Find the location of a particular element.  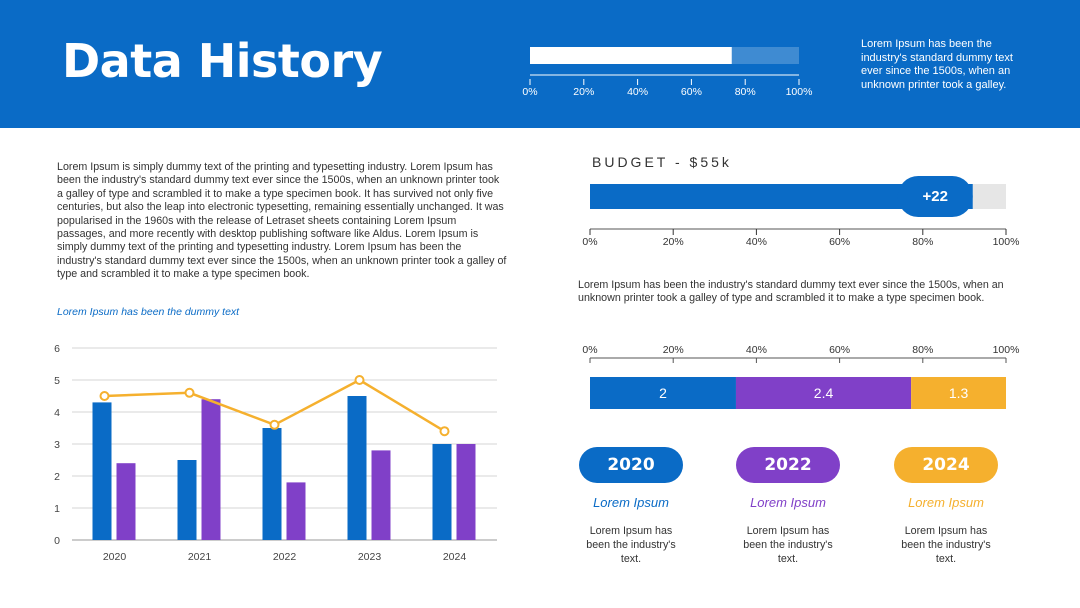

page-title: Data History is located at coordinates (222, 61).